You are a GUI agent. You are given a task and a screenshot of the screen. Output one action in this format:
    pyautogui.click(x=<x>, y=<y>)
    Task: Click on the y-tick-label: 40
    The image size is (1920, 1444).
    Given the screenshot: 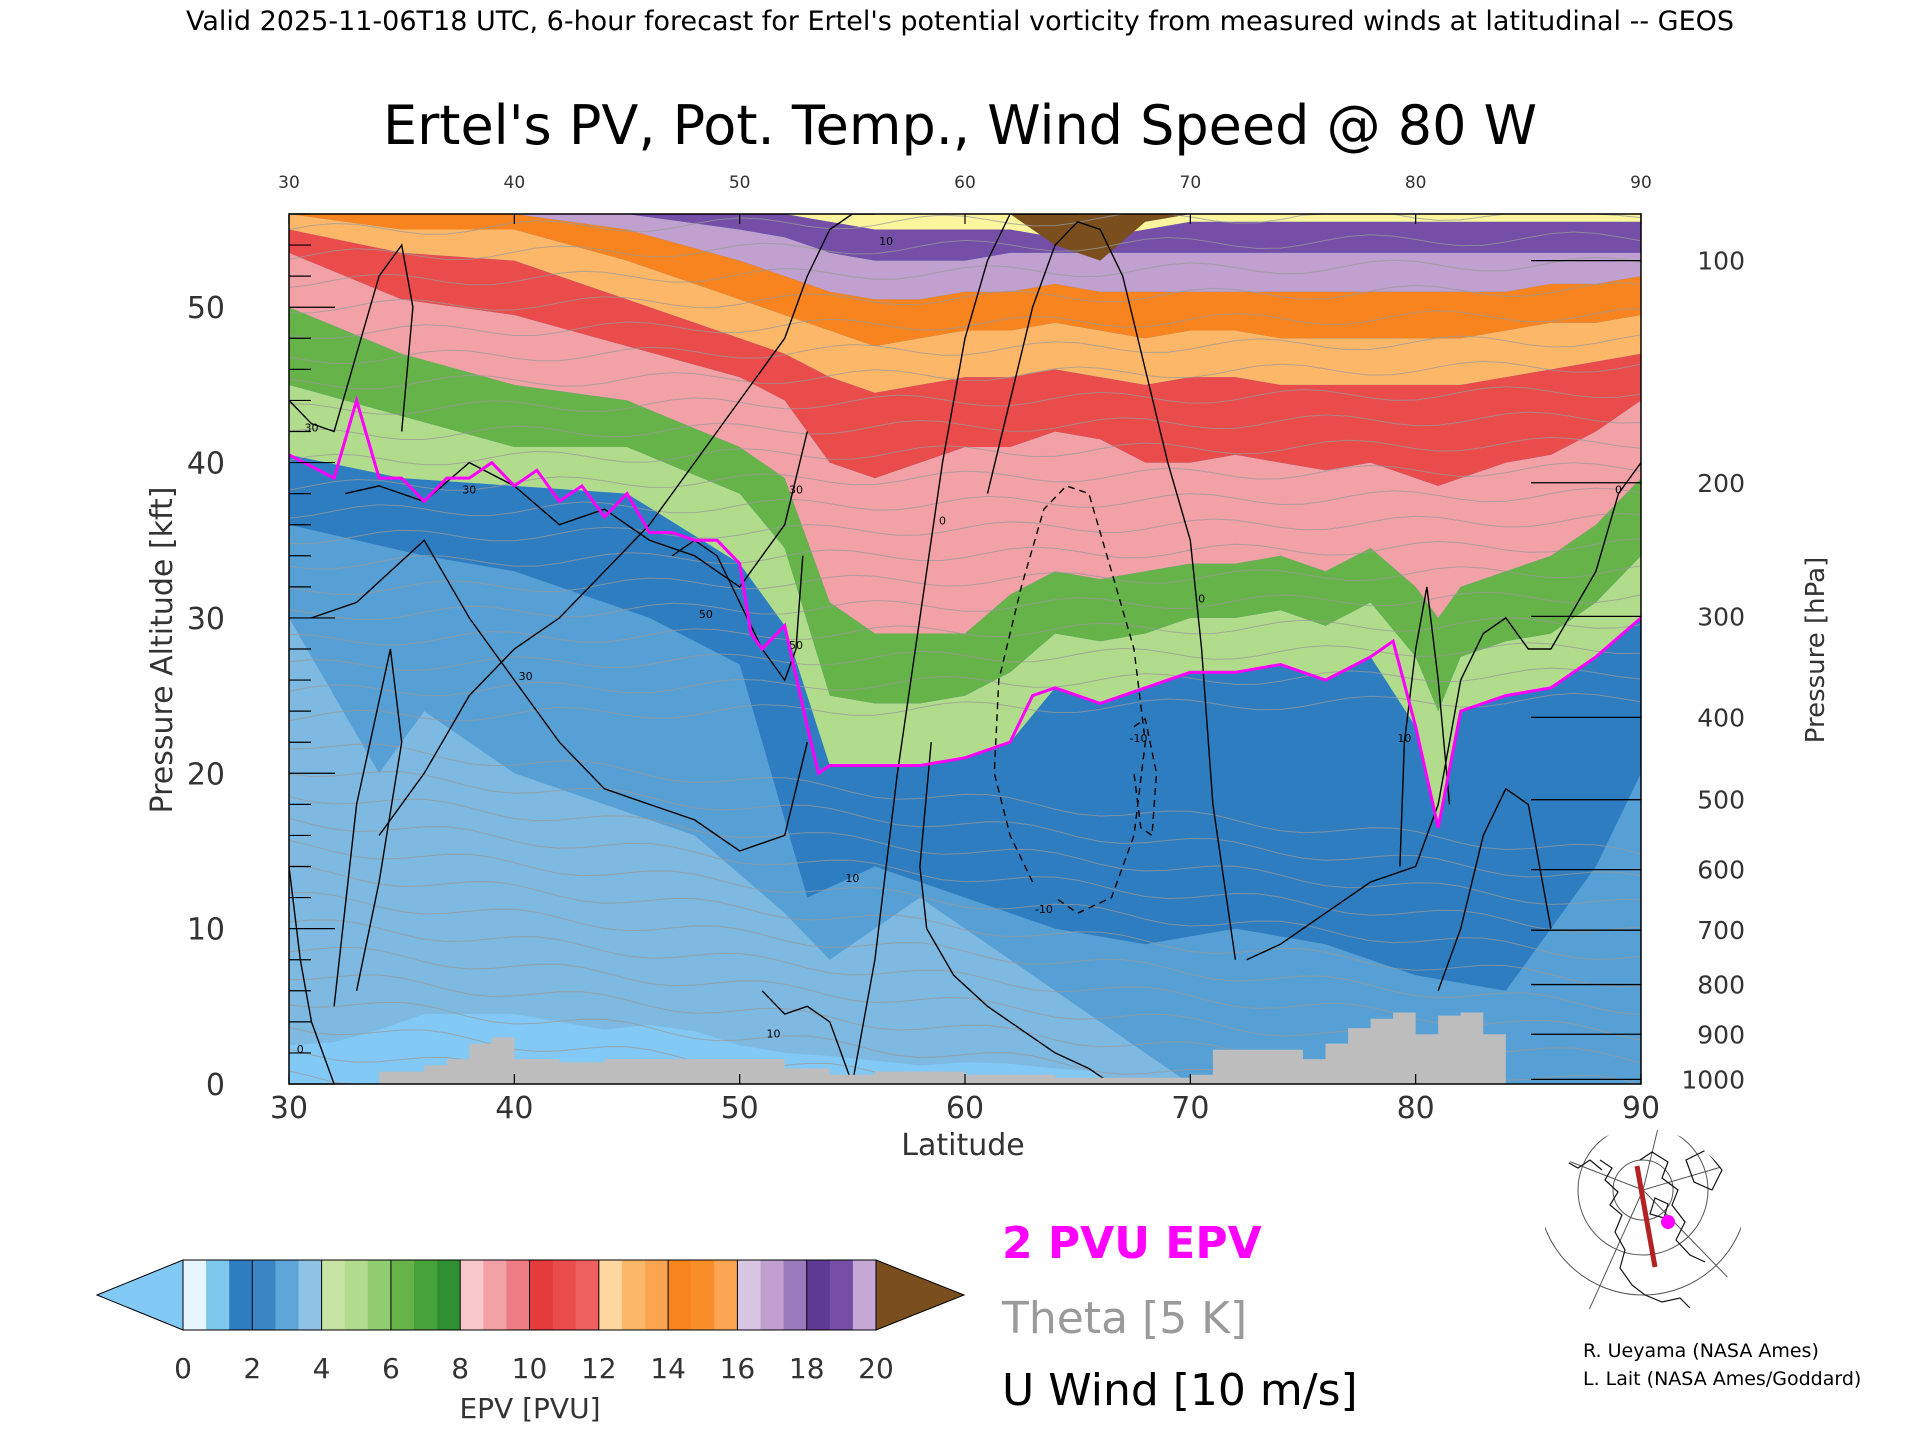 What is the action you would take?
    pyautogui.click(x=206, y=464)
    